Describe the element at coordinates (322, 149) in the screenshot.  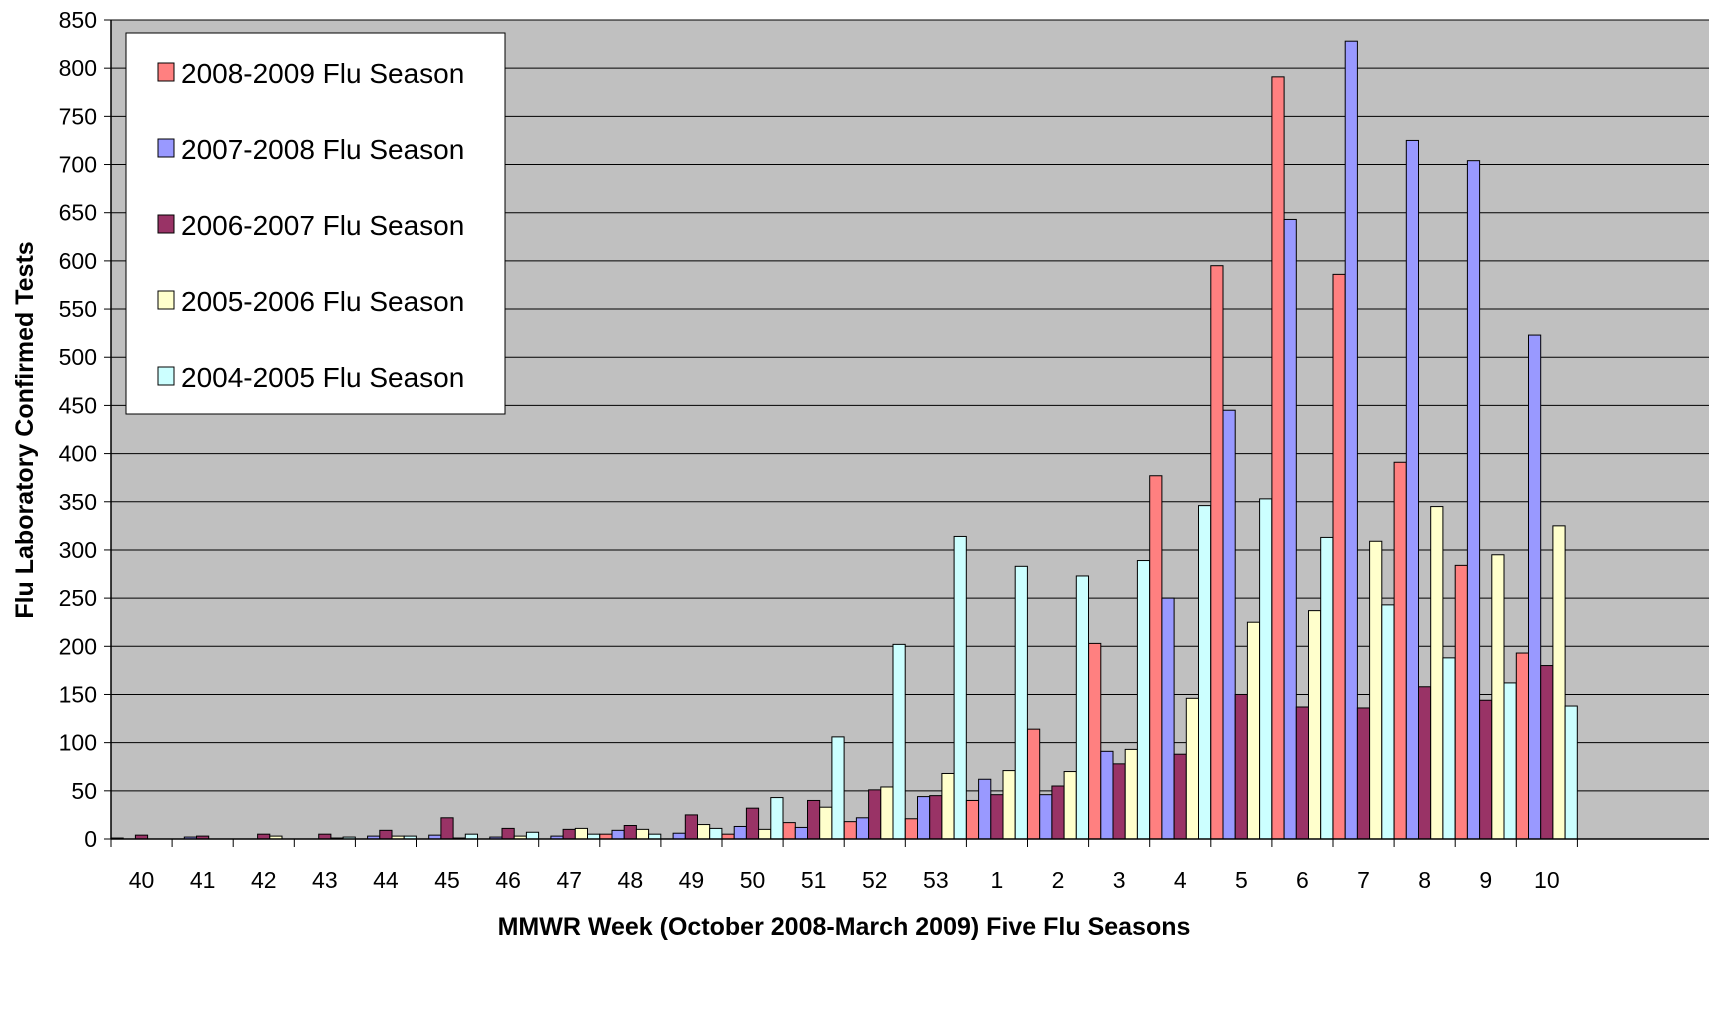
I see `legend-label: 2007-2008 Flu Season` at that location.